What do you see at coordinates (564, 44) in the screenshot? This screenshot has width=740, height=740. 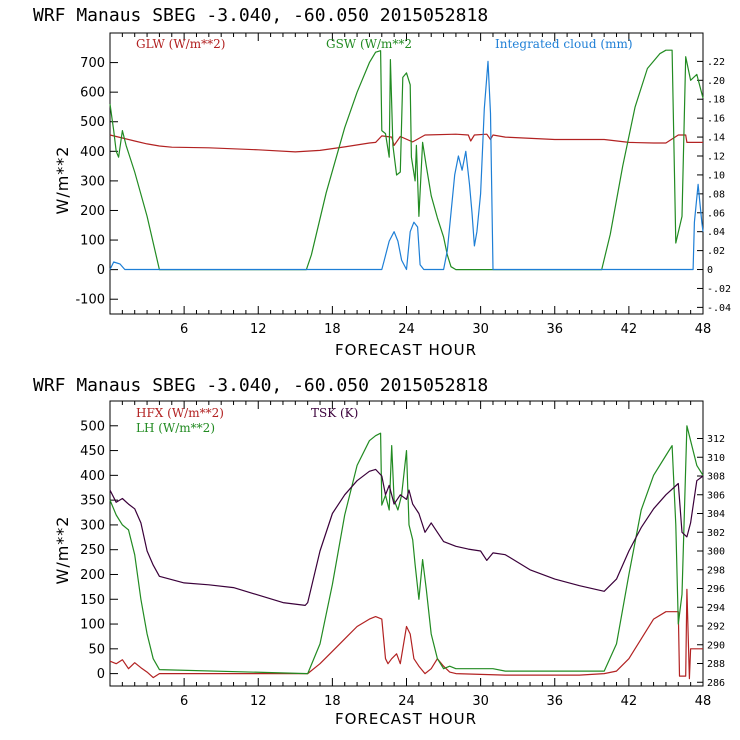 I see `legend-integrated-cloud: Integrated cloud (mm)` at bounding box center [564, 44].